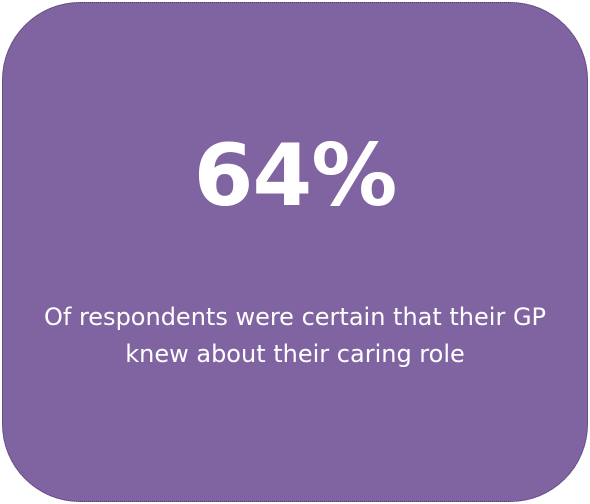 This screenshot has width=590, height=504. I want to click on stat-value: 64%, so click(295, 176).